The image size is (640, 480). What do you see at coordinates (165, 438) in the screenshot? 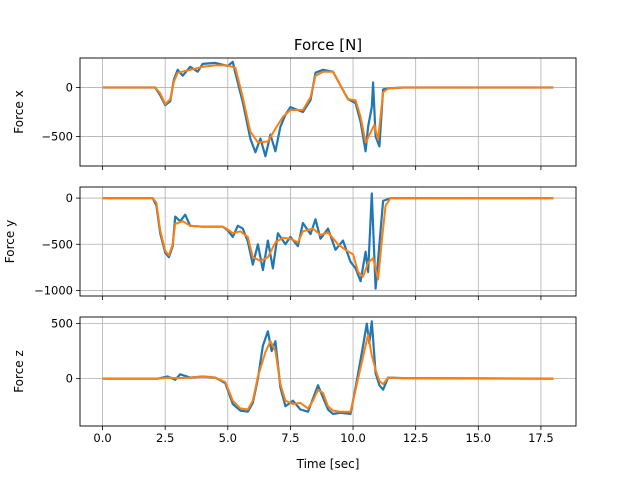
I see `x-tick-label: 2.5` at bounding box center [165, 438].